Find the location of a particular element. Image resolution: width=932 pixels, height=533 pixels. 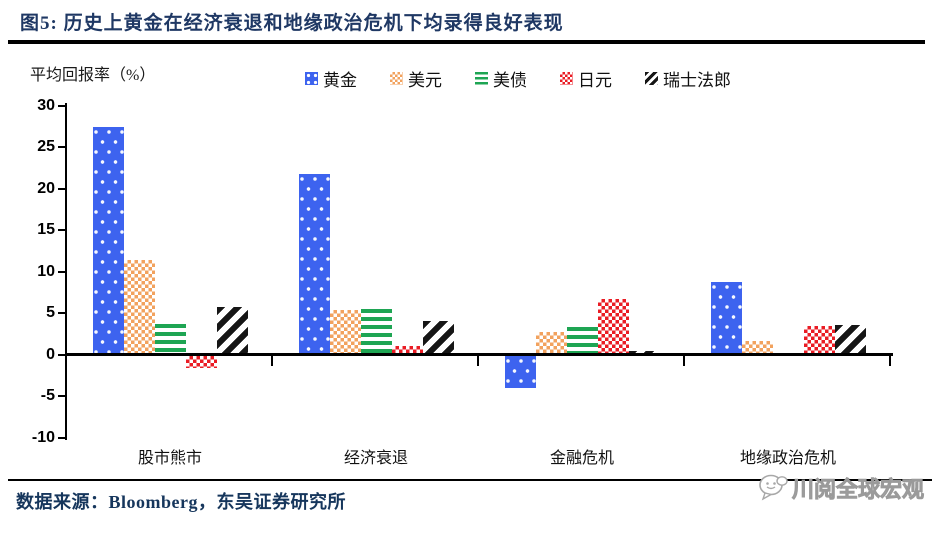

bar-日元-地缘政治危机 is located at coordinates (819, 339).